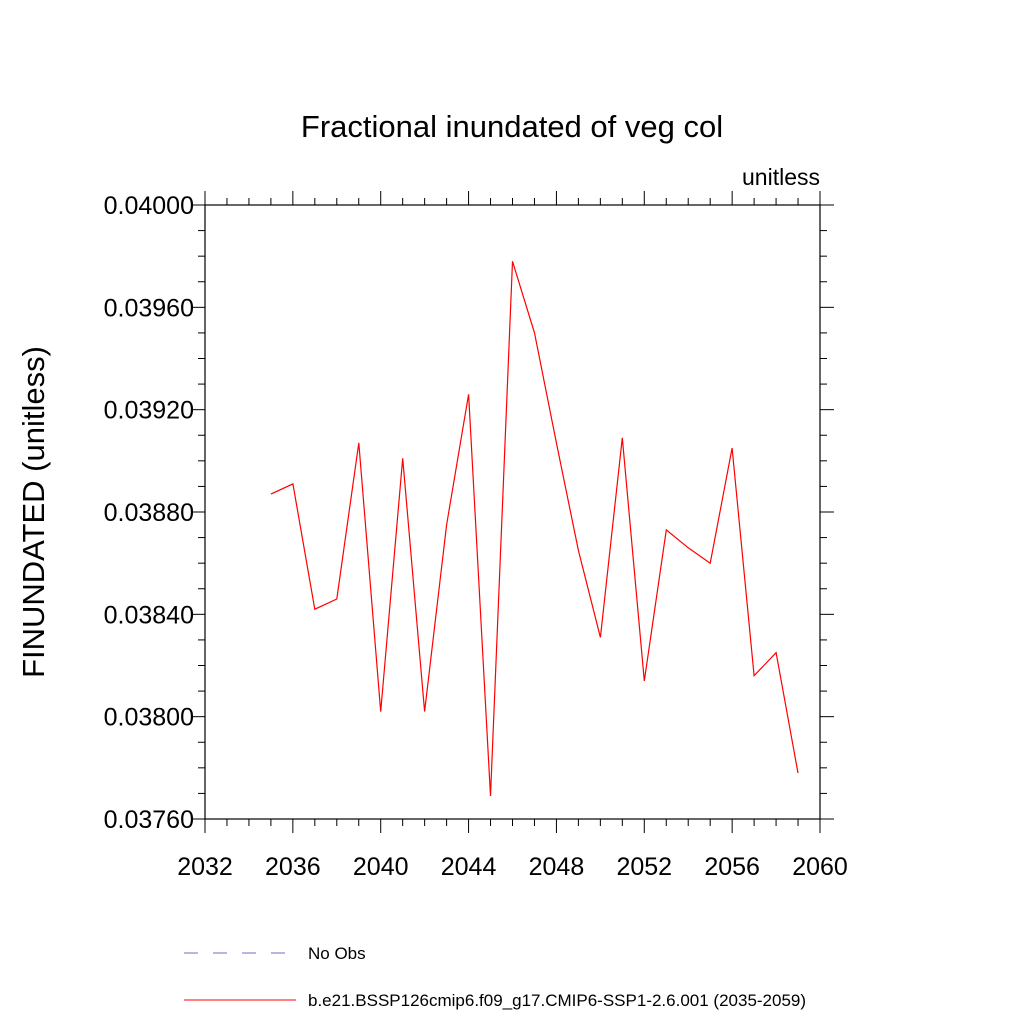 The width and height of the screenshot is (1024, 1024). Describe the element at coordinates (512, 867) in the screenshot. I see `x-tick-labels: 2032 2036 2040 2044 2048 2052 2056 2060` at that location.